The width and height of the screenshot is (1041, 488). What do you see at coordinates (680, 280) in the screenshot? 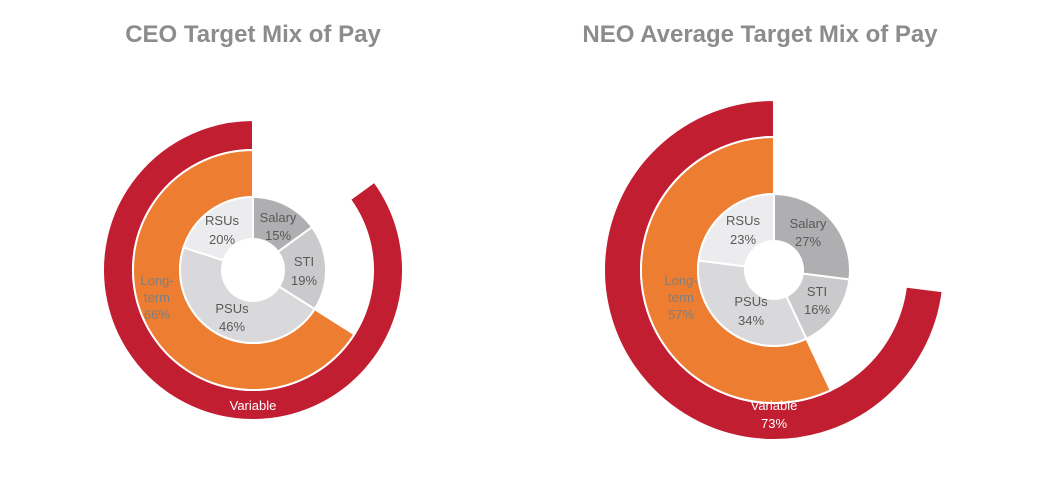
I see `neo-longterm-label-1: Long-` at bounding box center [680, 280].